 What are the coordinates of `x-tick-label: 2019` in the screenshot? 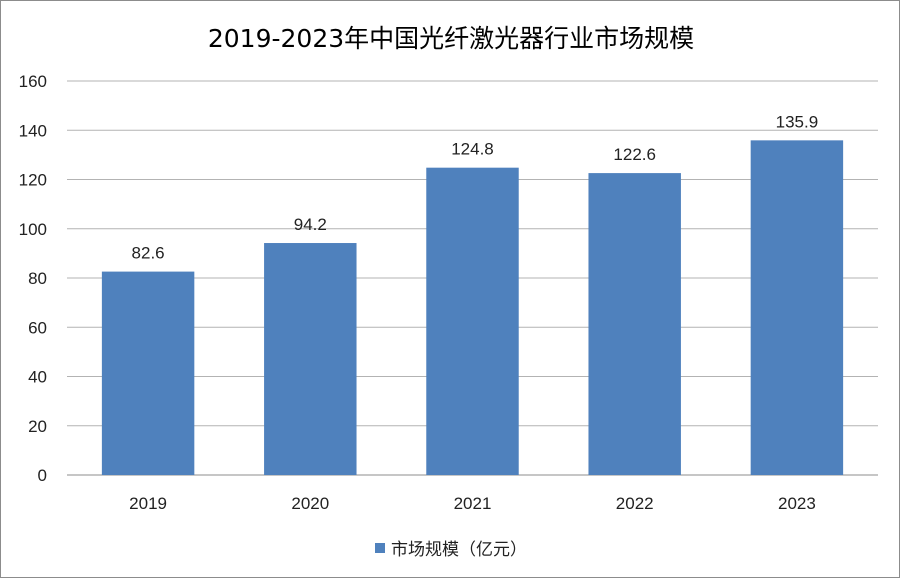 It's located at (148, 503).